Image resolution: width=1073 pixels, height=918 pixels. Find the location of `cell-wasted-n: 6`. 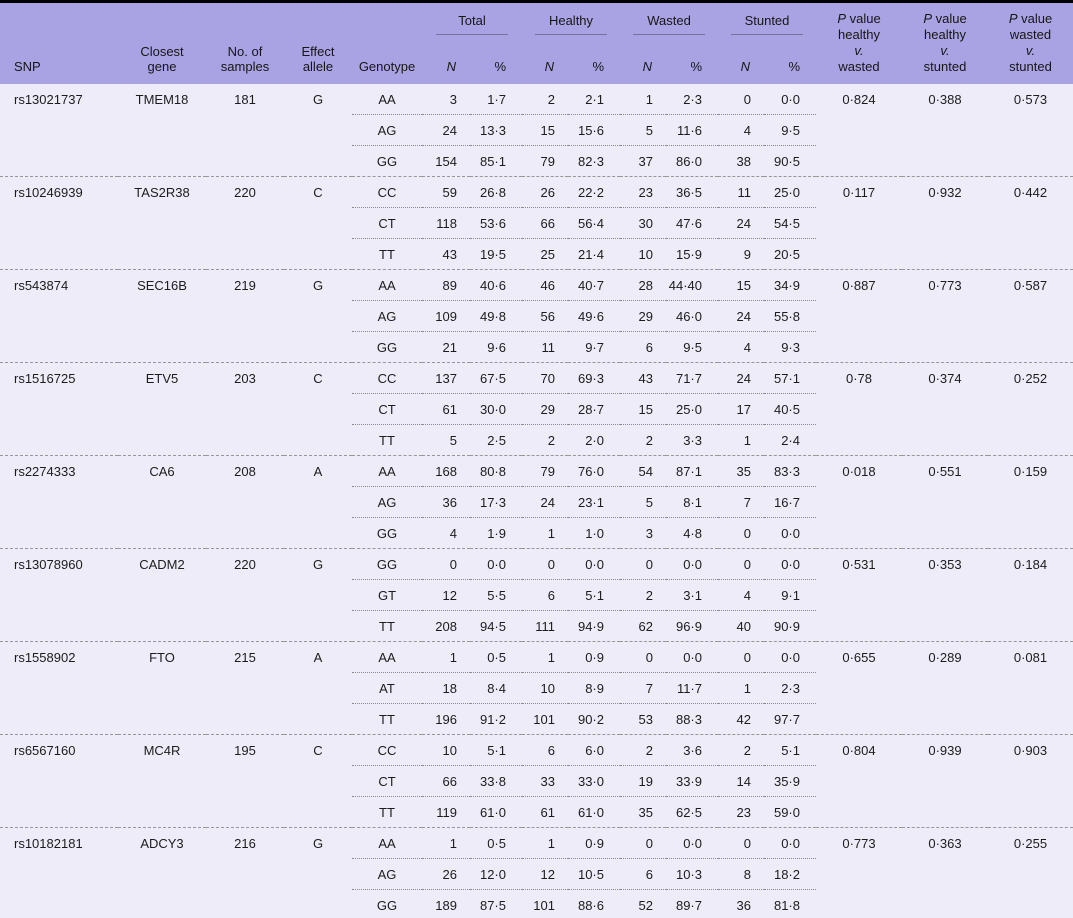

cell-wasted-n: 6 is located at coordinates (643, 347).